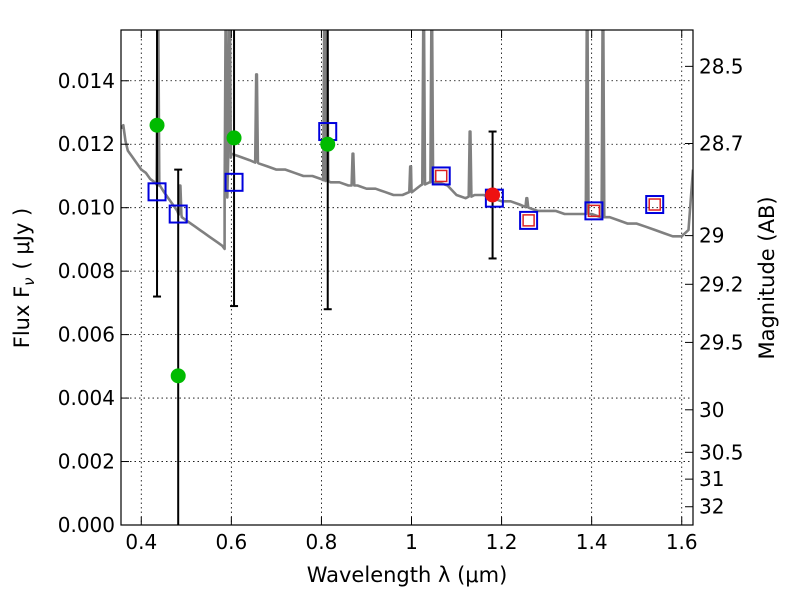 The image size is (800, 600). Describe the element at coordinates (721, 284) in the screenshot. I see `mag-tick-label: 29.2` at that location.